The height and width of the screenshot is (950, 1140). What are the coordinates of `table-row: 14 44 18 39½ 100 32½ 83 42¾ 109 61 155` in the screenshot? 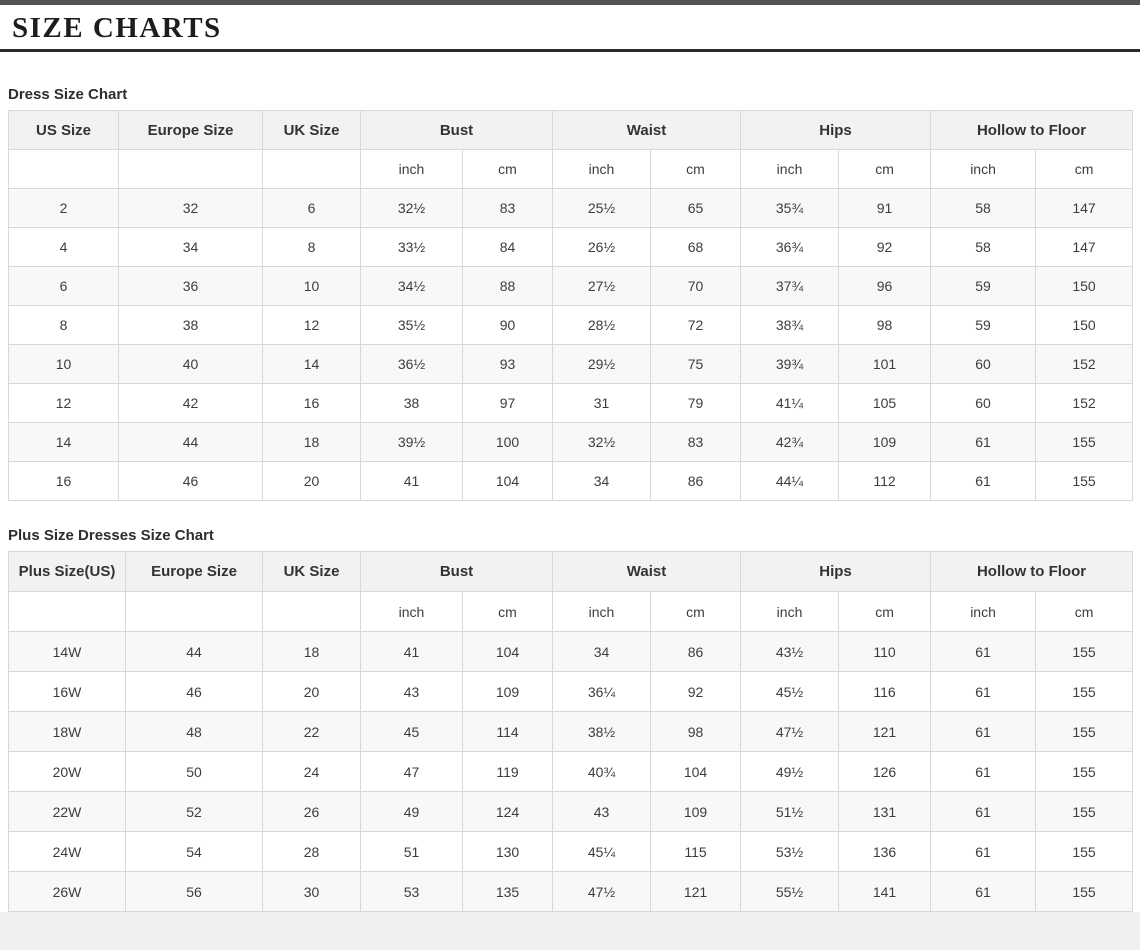 It's located at (571, 442).